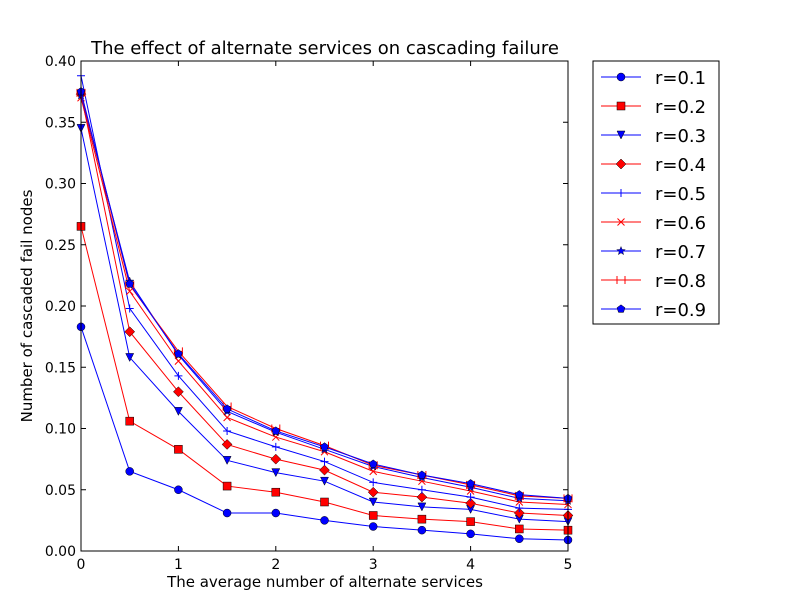  Describe the element at coordinates (373, 565) in the screenshot. I see `x-tick-label: 3` at that location.